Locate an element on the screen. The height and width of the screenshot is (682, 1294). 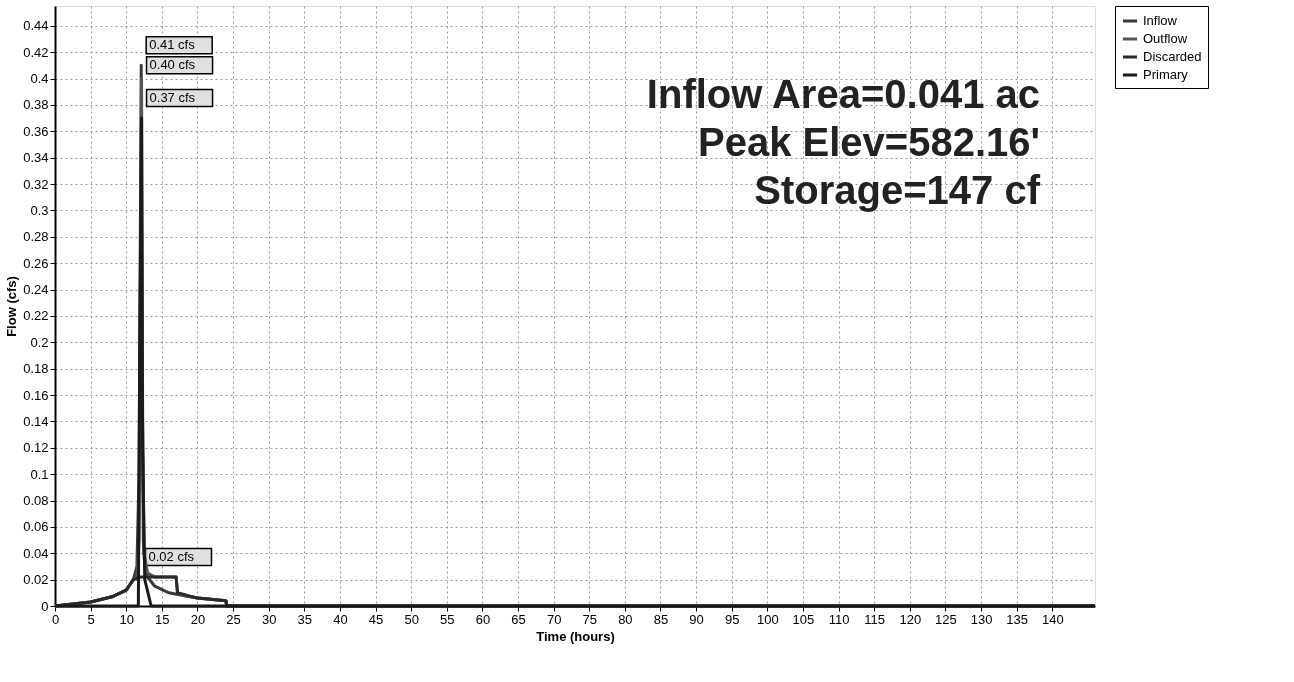
x-tick-label: 85 is located at coordinates (661, 619).